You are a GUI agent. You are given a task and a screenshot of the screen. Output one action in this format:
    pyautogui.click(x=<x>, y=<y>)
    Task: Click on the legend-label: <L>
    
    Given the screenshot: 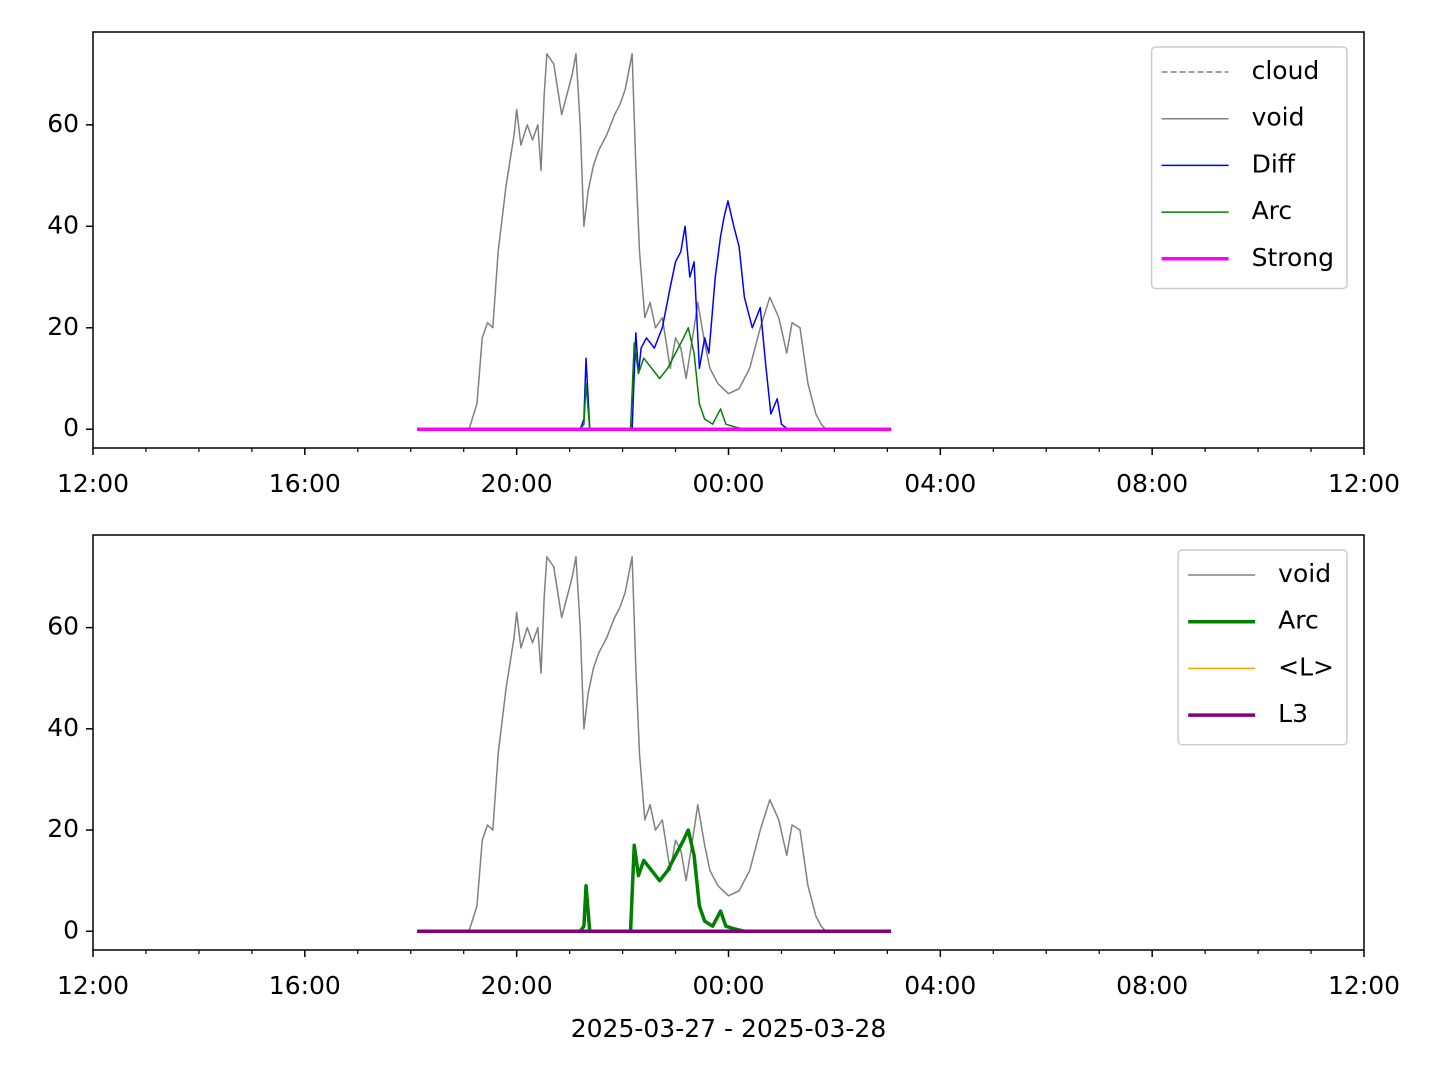 What is the action you would take?
    pyautogui.click(x=1306, y=666)
    